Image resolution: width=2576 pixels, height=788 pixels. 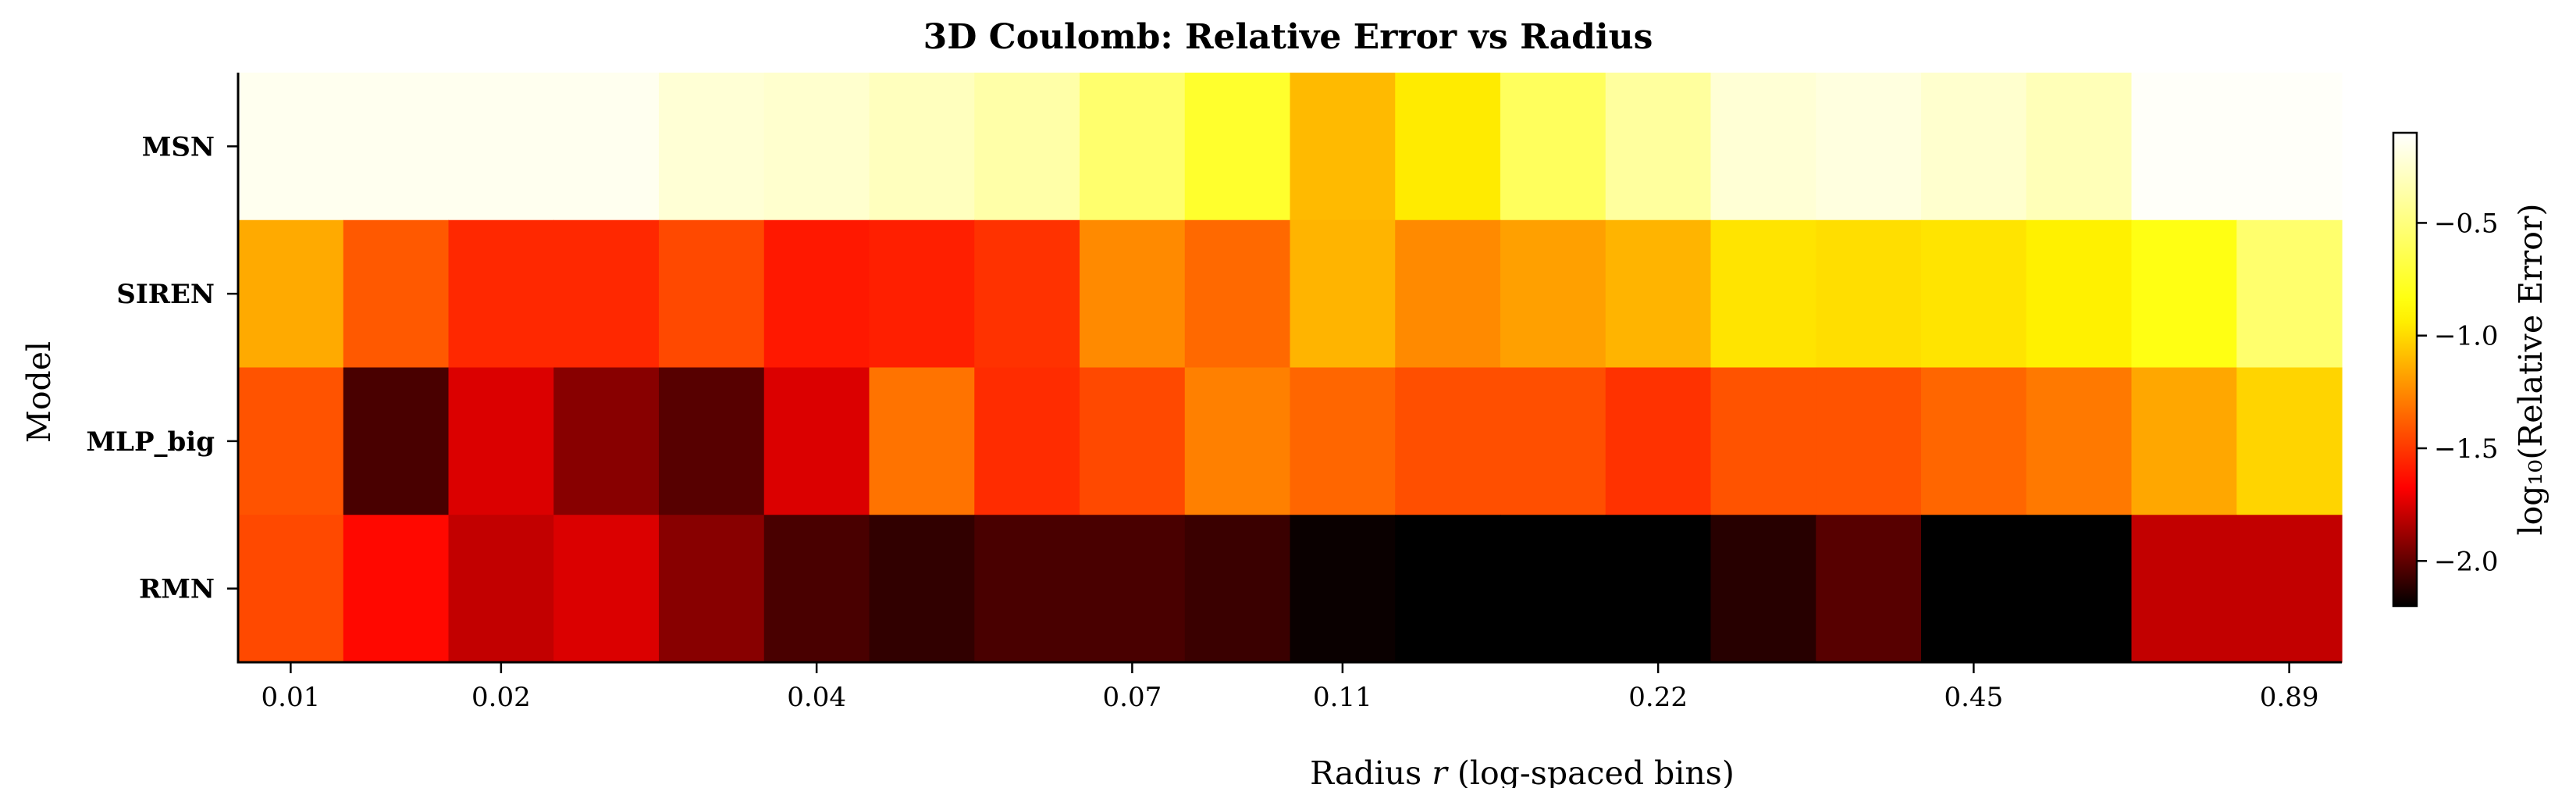 What do you see at coordinates (1290, 697) in the screenshot?
I see `x-tick-labels: 0.01 0.02 0.04 0.07 0.11 0.22 0.45 0.89` at bounding box center [1290, 697].